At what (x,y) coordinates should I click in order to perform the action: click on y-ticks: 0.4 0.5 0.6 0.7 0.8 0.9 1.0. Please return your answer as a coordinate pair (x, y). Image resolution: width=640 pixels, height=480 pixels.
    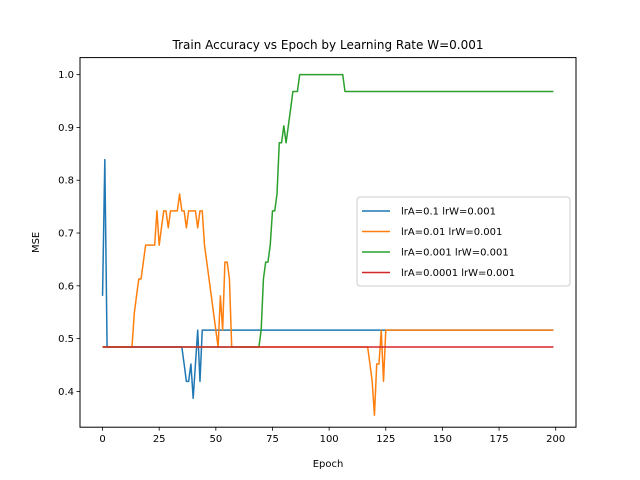
    Looking at the image, I should click on (69, 234).